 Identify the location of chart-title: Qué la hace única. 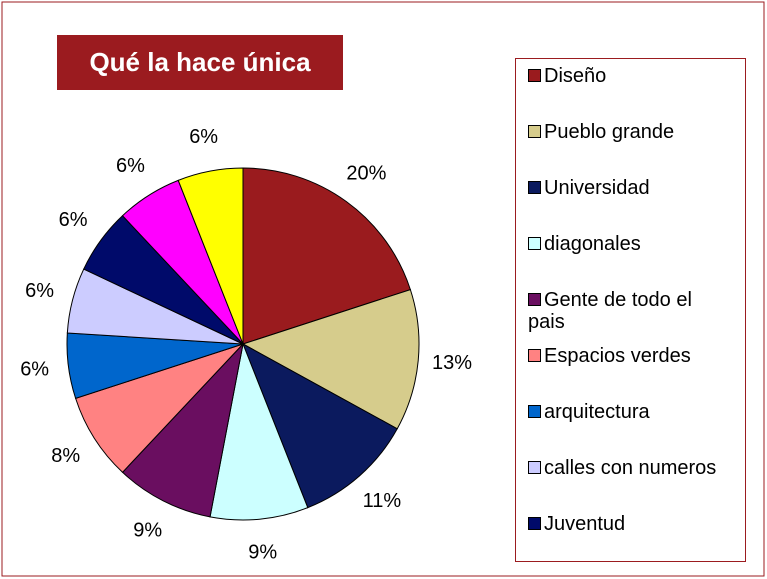
(200, 62).